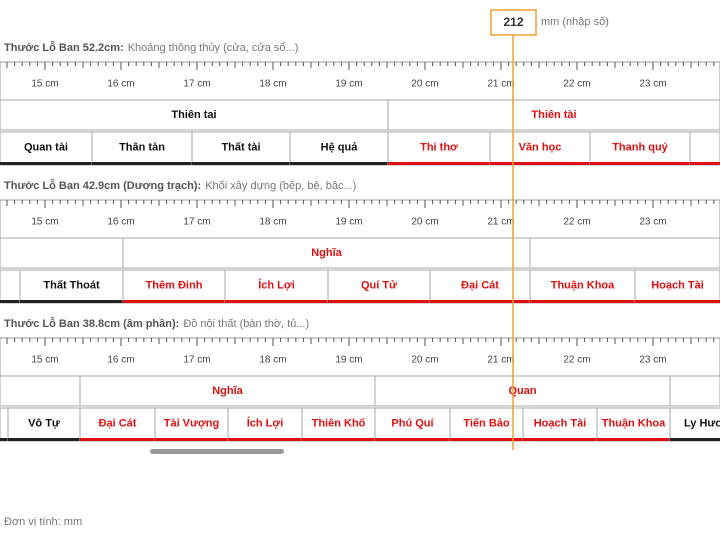  Describe the element at coordinates (43, 522) in the screenshot. I see `footer: Đơn vị tính: mm` at that location.